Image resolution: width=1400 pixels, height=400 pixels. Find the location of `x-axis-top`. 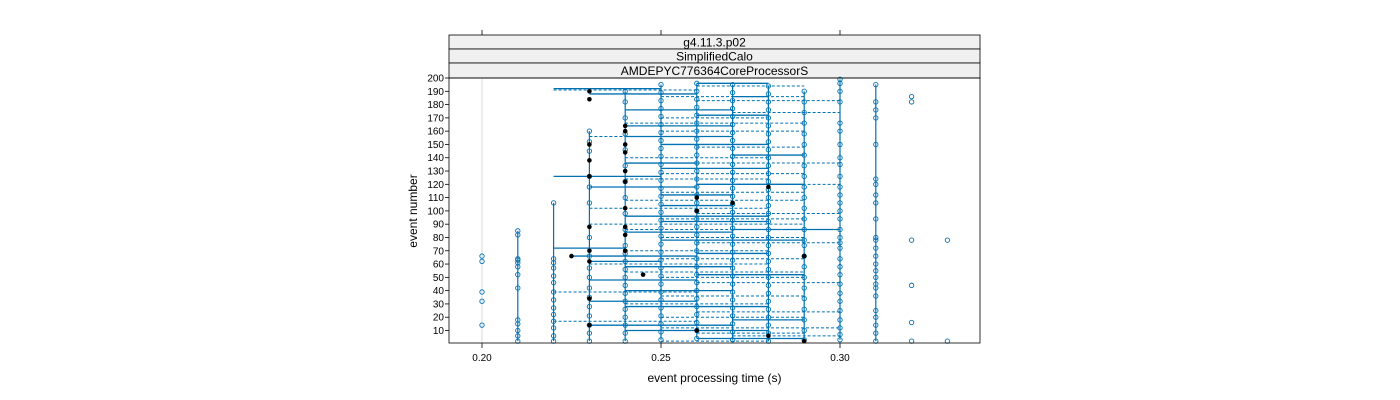

x-axis-top is located at coordinates (661, 32).